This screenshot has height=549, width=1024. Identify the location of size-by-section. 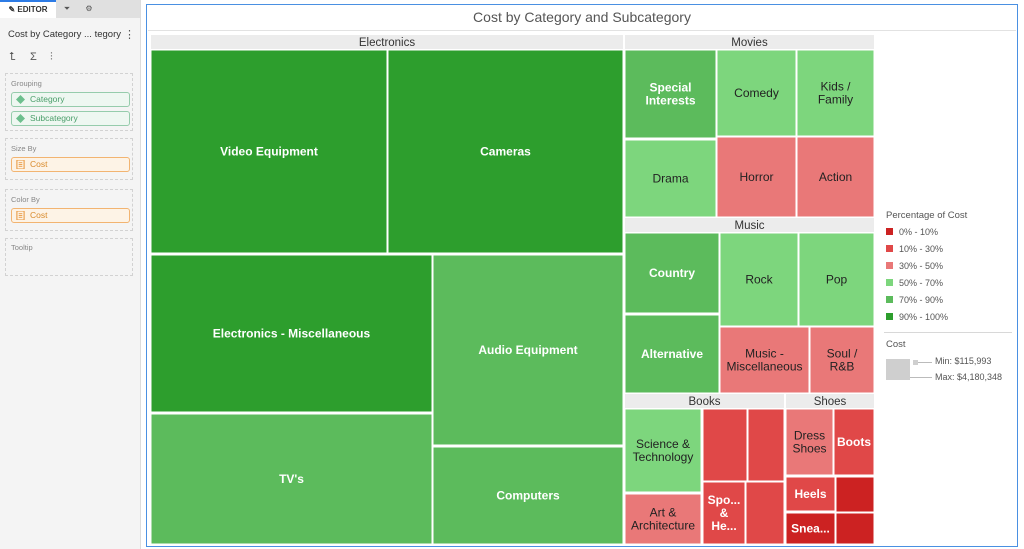
(69, 159).